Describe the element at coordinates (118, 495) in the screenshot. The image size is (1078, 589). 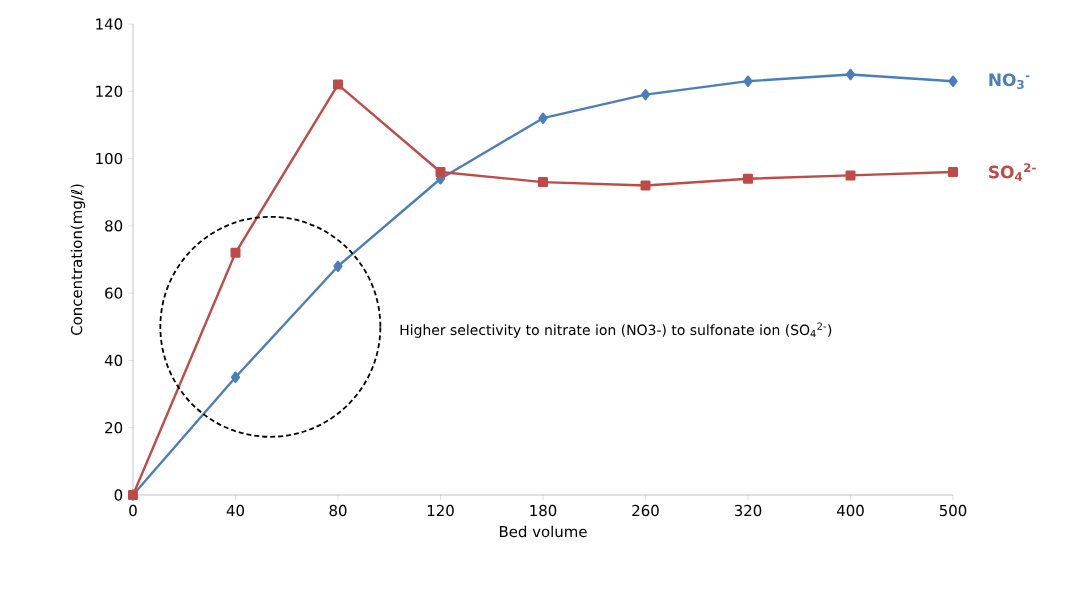
I see `y-tick-label: 0` at that location.